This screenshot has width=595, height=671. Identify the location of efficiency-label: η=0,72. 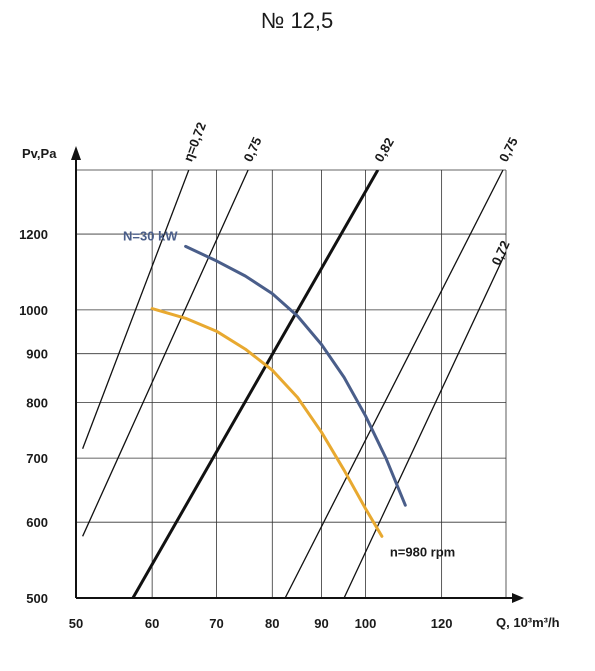
(194, 142).